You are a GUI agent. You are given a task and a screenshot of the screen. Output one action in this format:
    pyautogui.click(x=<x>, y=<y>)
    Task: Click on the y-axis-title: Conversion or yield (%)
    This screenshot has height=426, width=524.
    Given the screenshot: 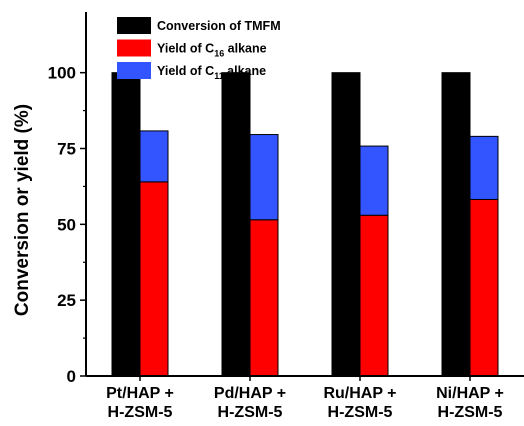 What is the action you would take?
    pyautogui.click(x=22, y=210)
    